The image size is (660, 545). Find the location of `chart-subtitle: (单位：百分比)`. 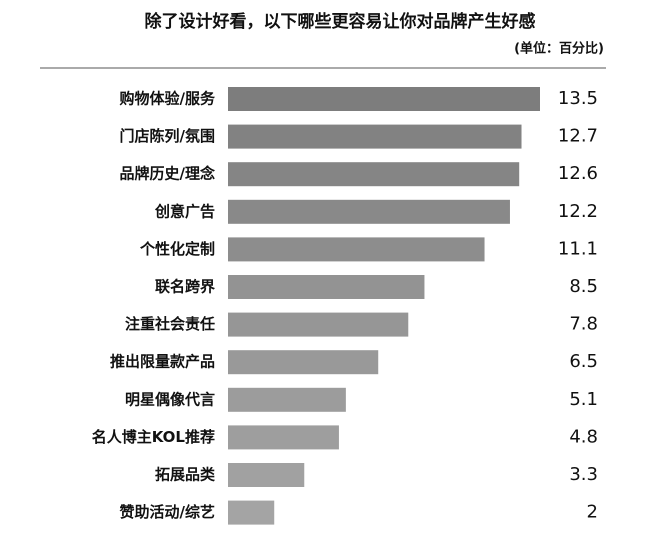

chart-subtitle: (单位：百分比) is located at coordinates (559, 49).